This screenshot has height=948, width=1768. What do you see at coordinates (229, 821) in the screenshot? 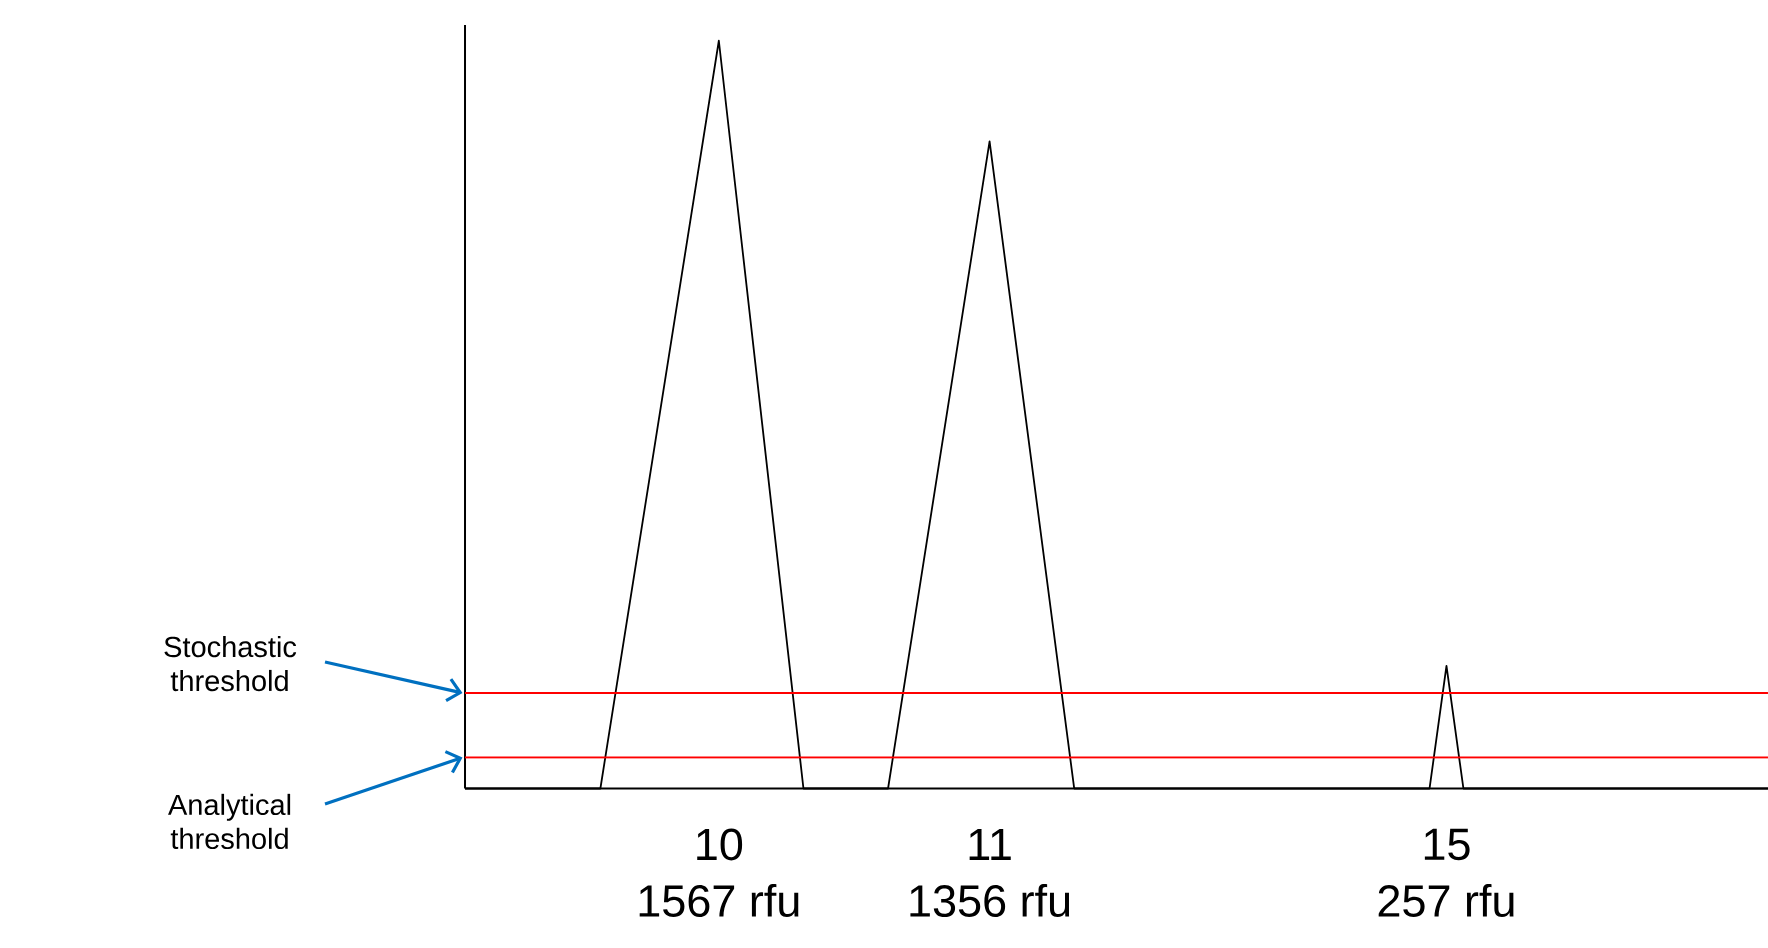
I see `ref-line-label: Analytical threshold` at bounding box center [229, 821].